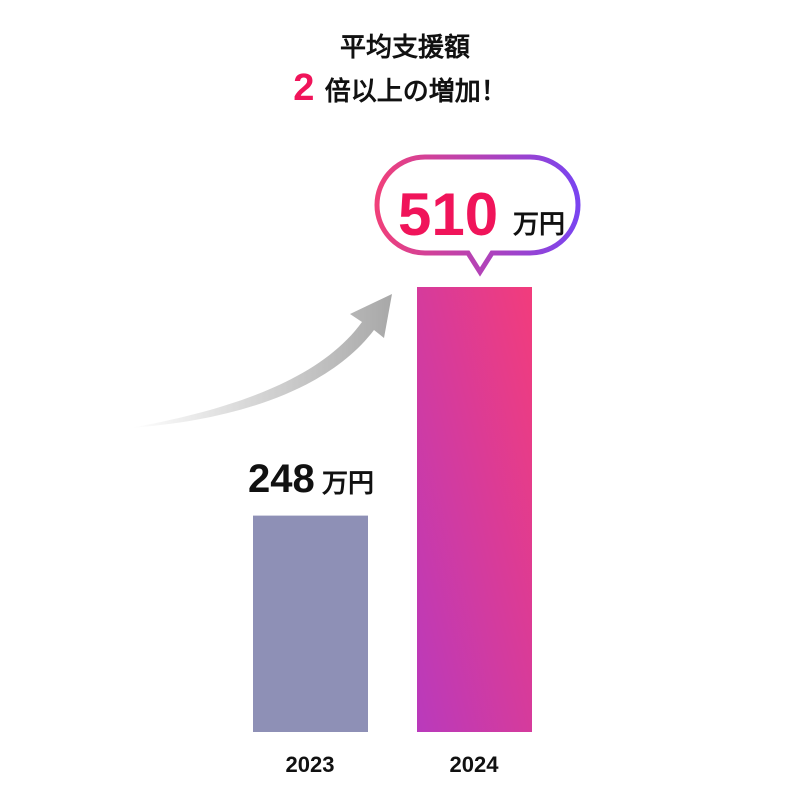  What do you see at coordinates (261, 361) in the screenshot?
I see `growth-arrow-icon` at bounding box center [261, 361].